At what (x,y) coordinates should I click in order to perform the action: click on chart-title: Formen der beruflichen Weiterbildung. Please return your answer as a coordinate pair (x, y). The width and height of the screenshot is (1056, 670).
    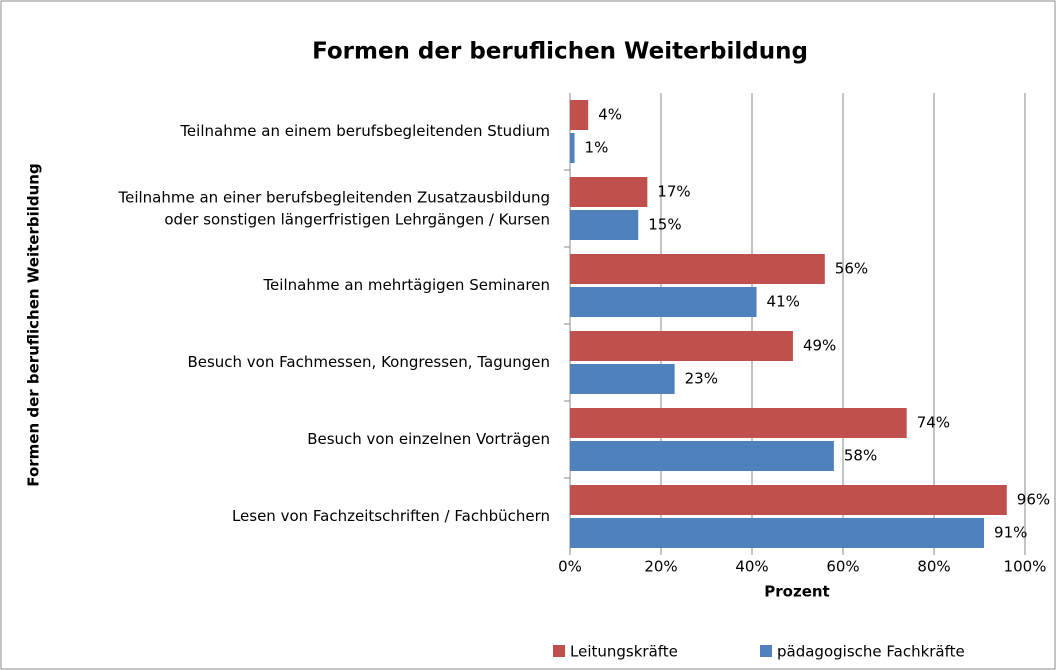
    Looking at the image, I should click on (560, 52).